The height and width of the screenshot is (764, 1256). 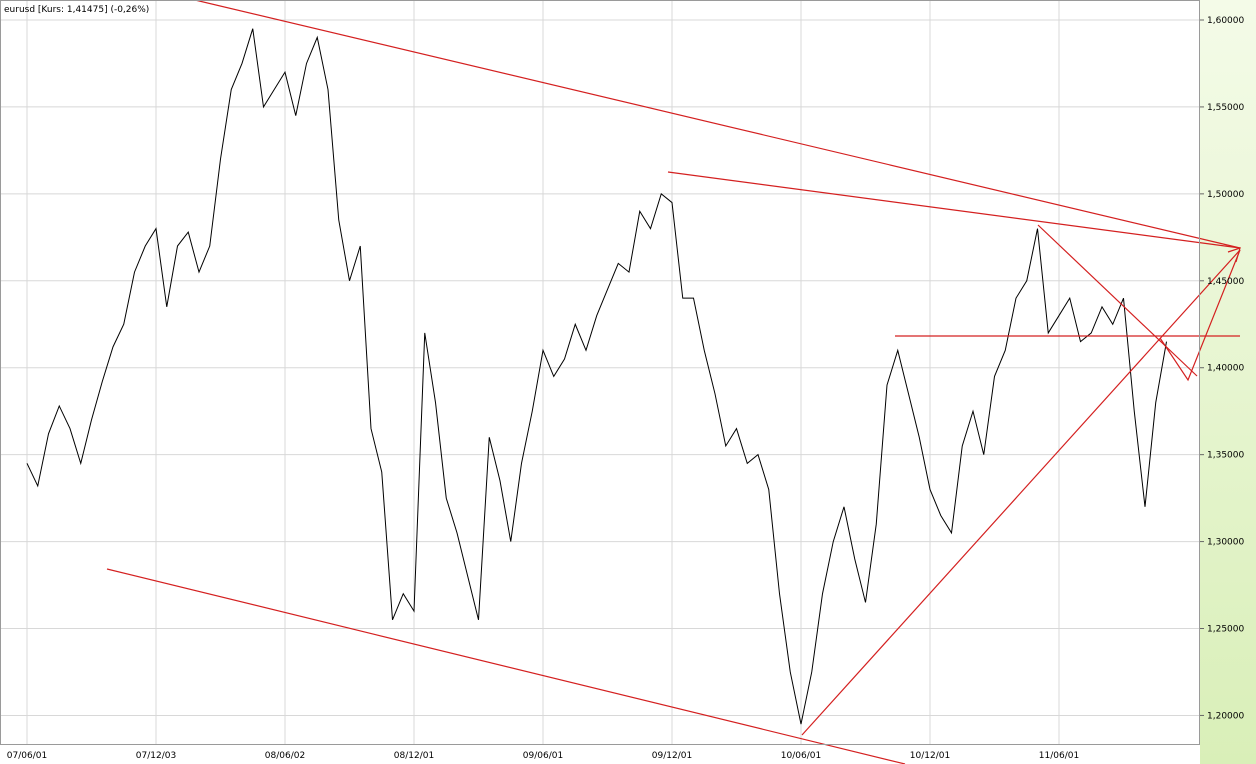 What do you see at coordinates (1059, 756) in the screenshot?
I see `x-tick-label: 11/06/01` at bounding box center [1059, 756].